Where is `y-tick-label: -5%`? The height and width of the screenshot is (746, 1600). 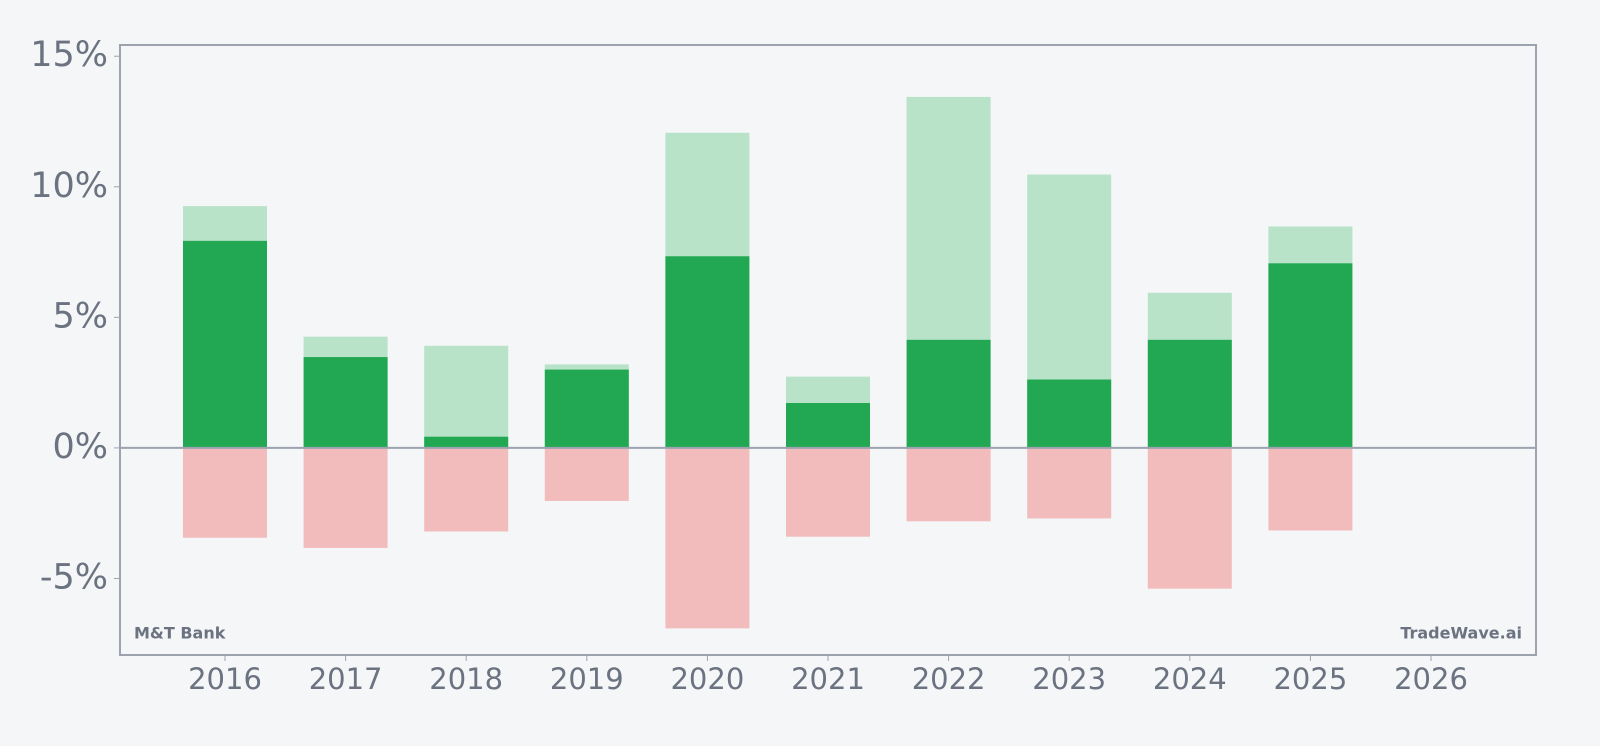 y-tick-label: -5% is located at coordinates (74, 577).